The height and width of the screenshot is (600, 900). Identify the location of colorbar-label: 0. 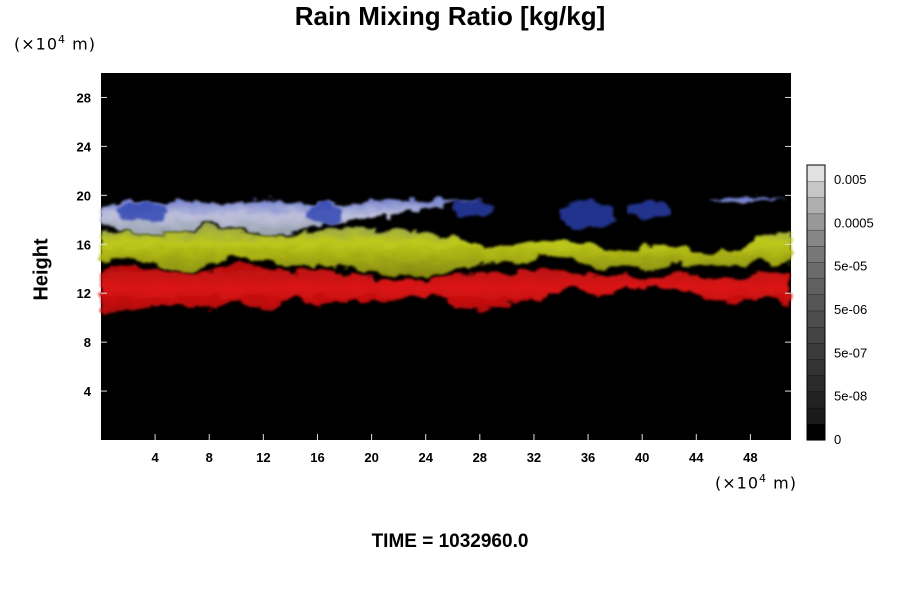
(837, 439).